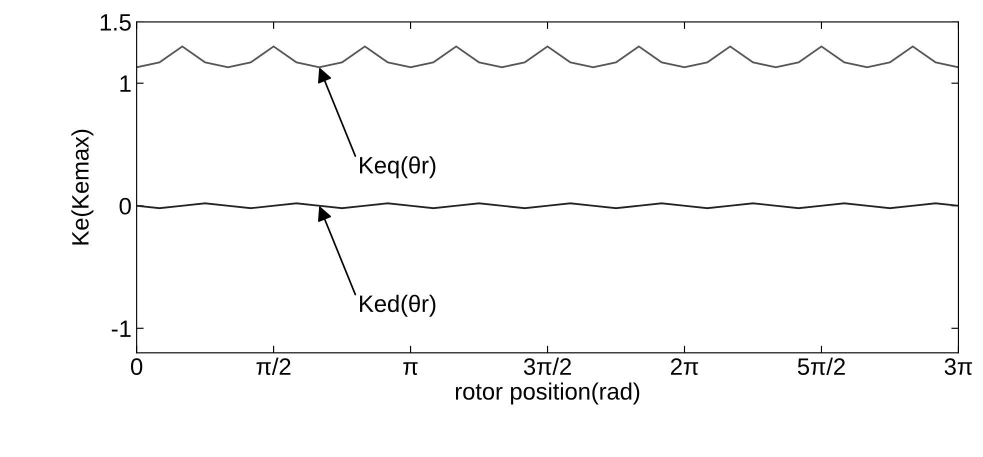 Image resolution: width=983 pixels, height=457 pixels. What do you see at coordinates (82, 187) in the screenshot?
I see `y-axis-title: Ke(Kemax)` at bounding box center [82, 187].